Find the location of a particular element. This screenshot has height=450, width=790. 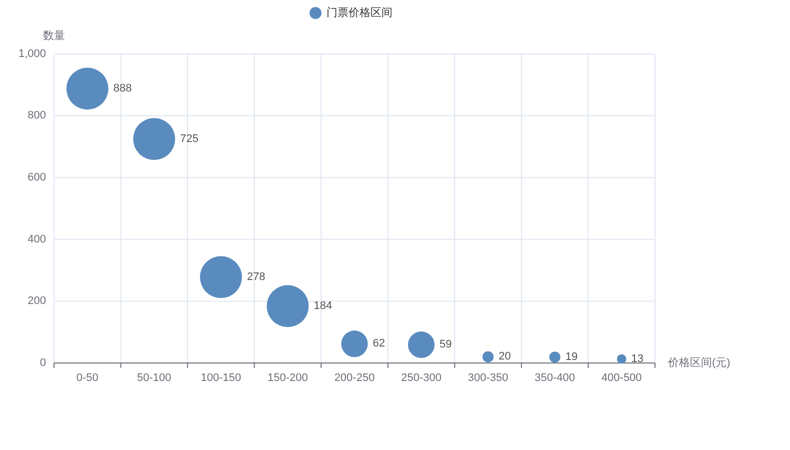

legend: 门票价格区间 is located at coordinates (351, 12).